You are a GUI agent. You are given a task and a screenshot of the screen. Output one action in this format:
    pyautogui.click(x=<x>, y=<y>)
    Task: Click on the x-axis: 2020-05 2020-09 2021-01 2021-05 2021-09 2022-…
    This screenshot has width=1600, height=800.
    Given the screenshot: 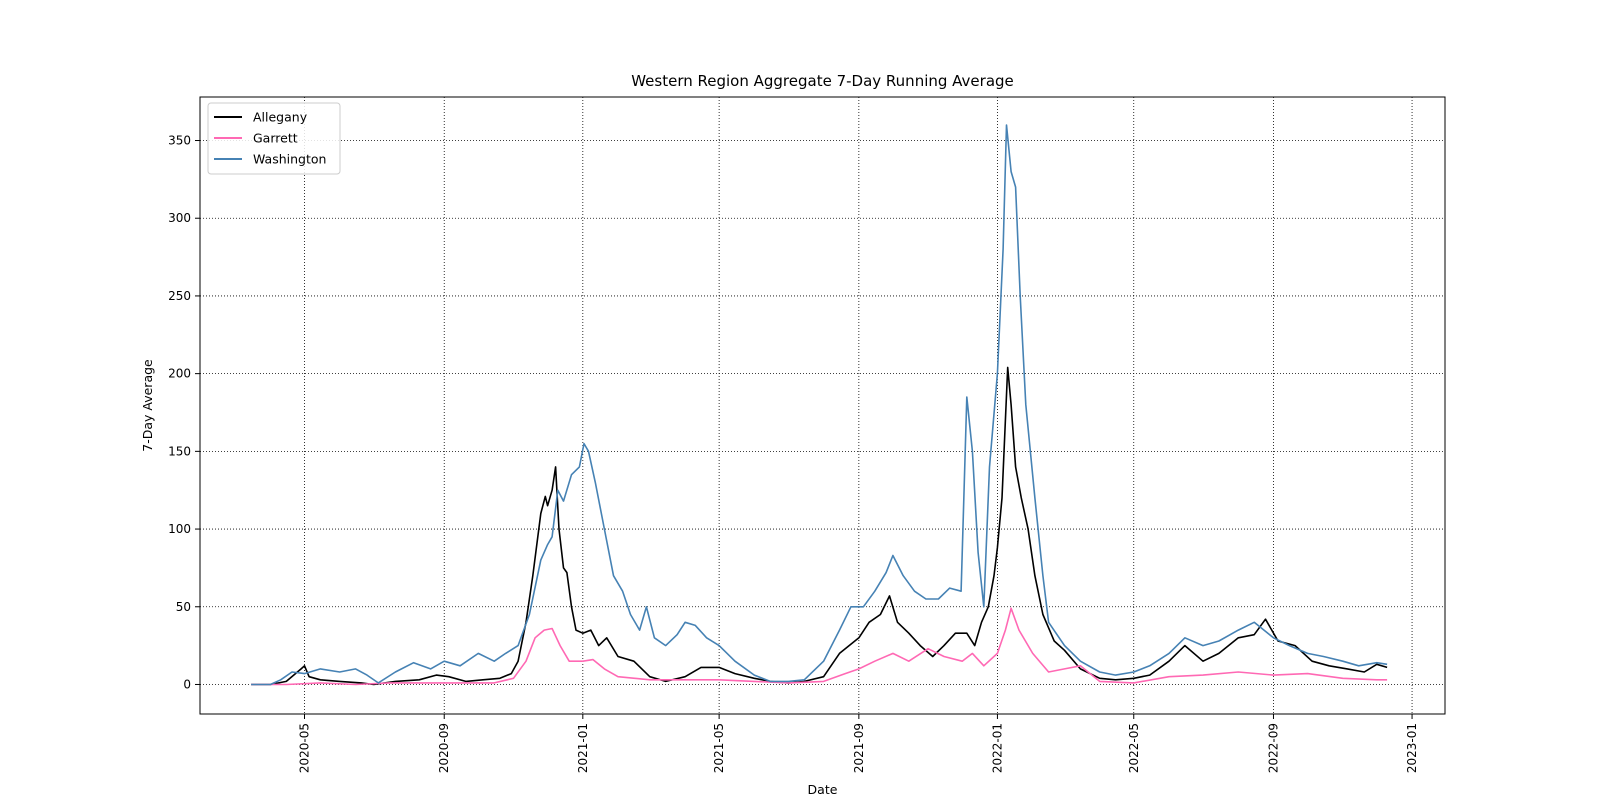 What is the action you would take?
    pyautogui.click(x=858, y=743)
    